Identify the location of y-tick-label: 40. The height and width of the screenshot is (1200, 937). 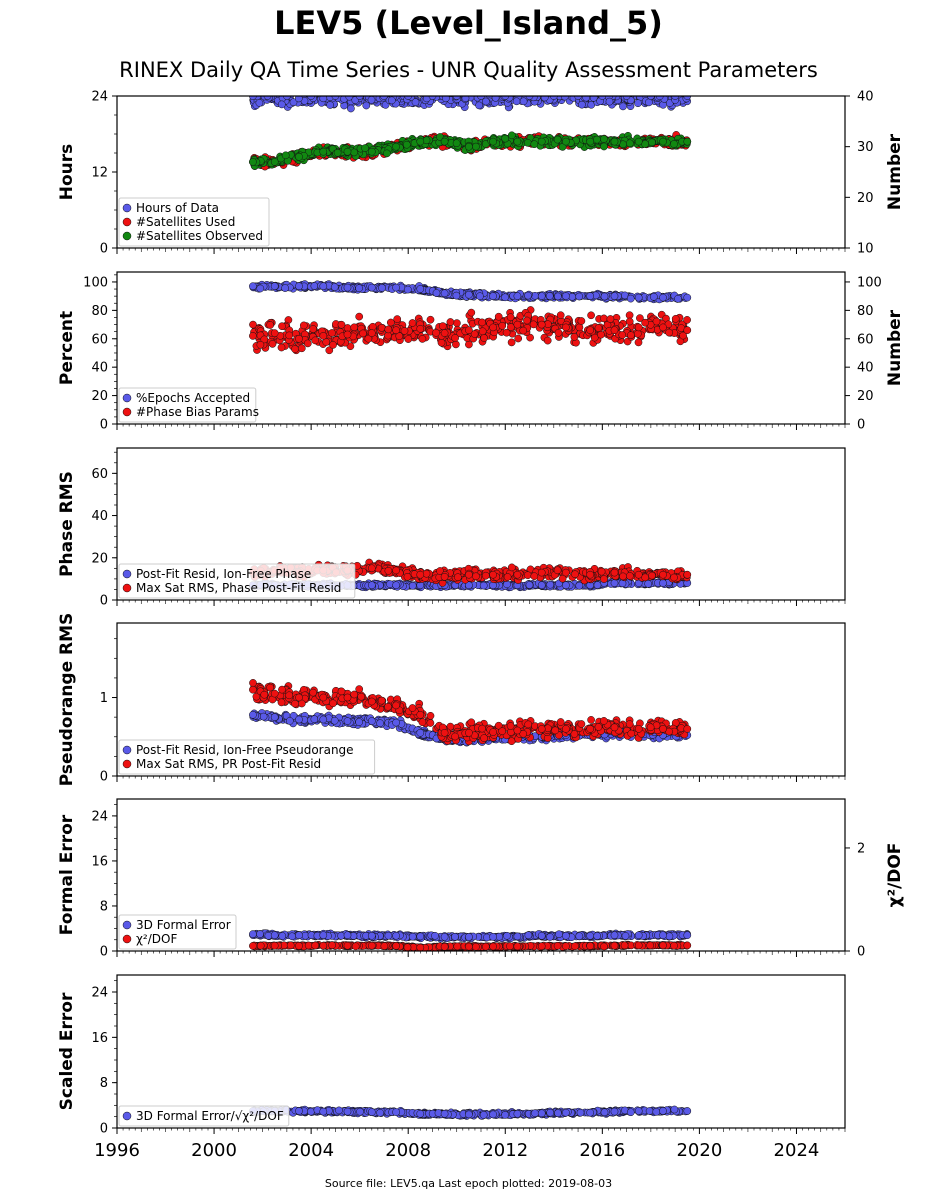
(99, 516).